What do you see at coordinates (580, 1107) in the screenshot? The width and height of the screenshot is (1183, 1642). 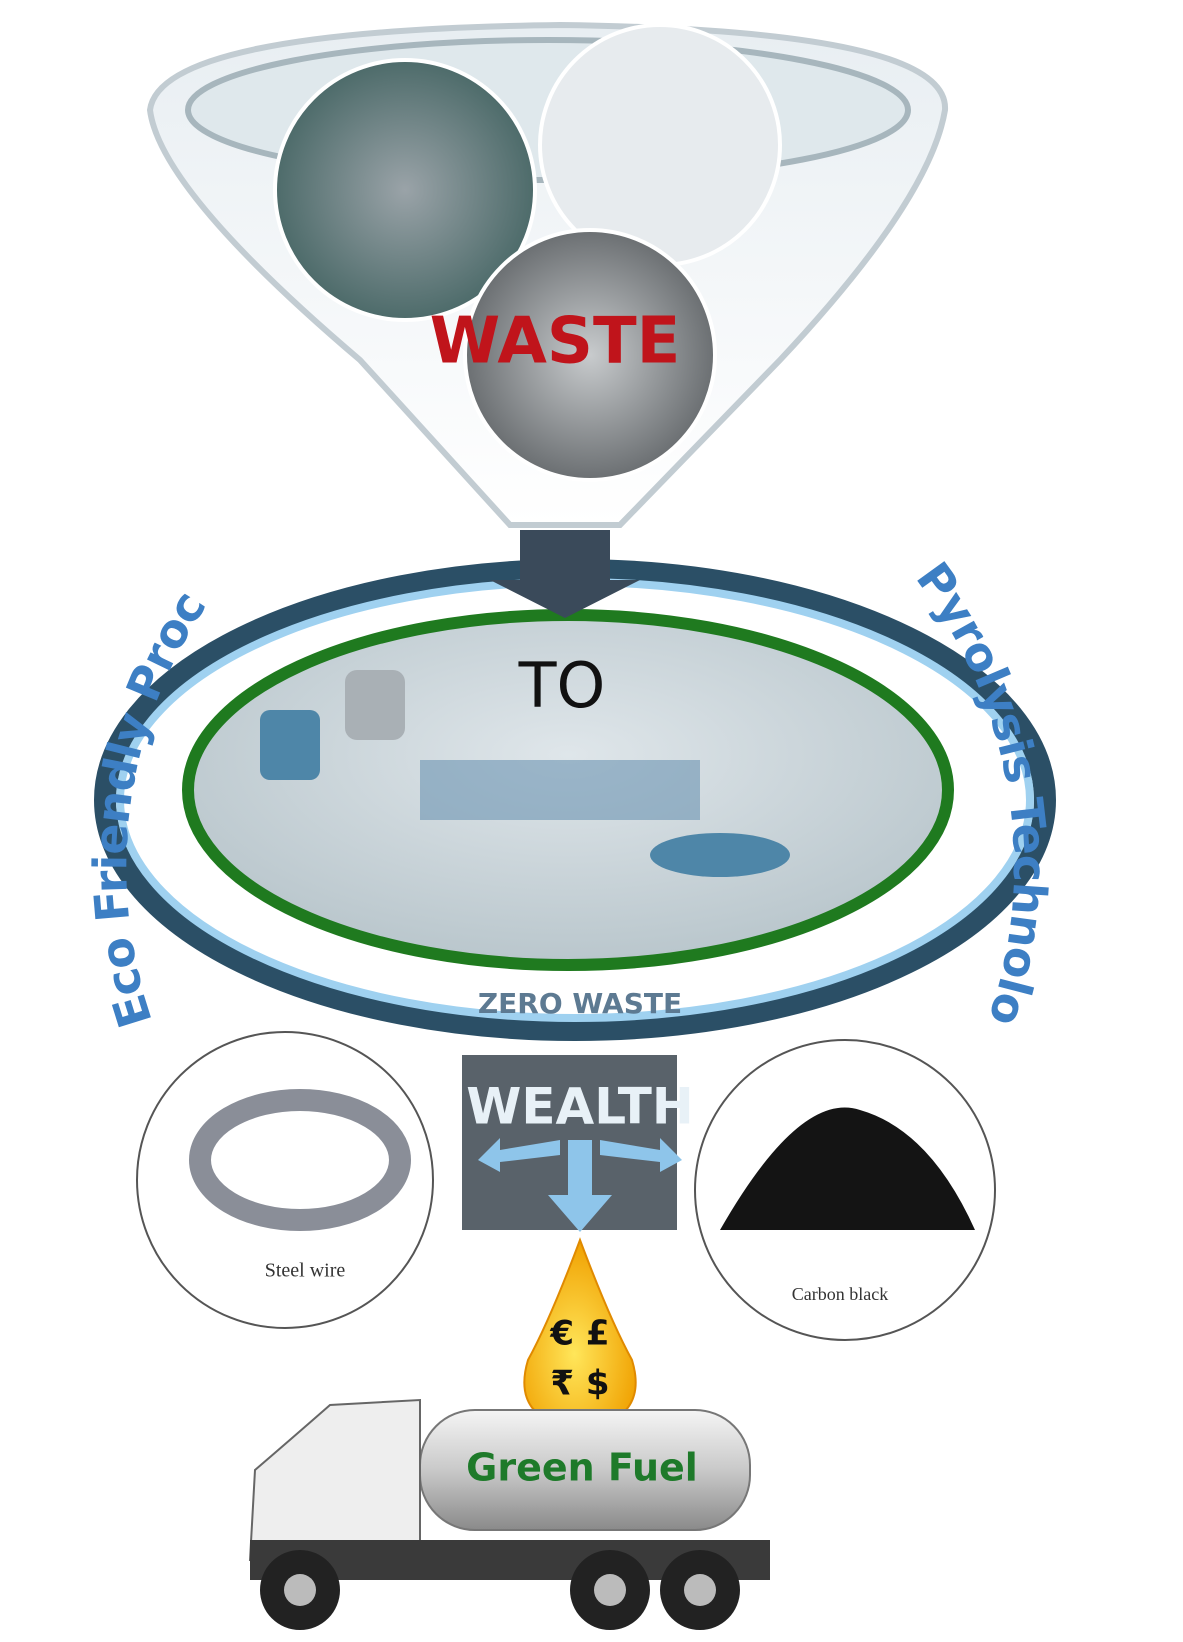 I see `wealth-label: WEALTH` at bounding box center [580, 1107].